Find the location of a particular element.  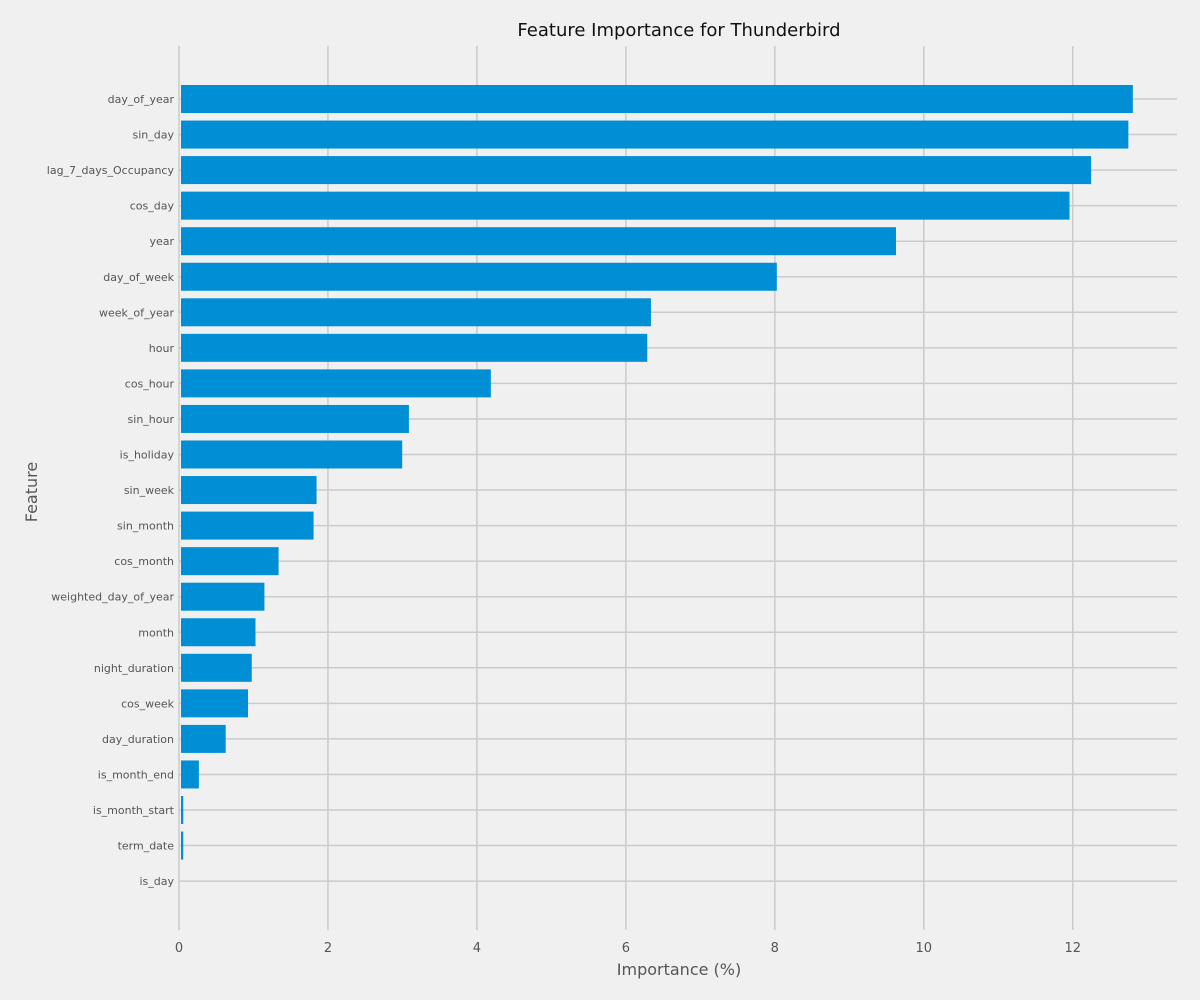

y-tick-label: month is located at coordinates (156, 632).